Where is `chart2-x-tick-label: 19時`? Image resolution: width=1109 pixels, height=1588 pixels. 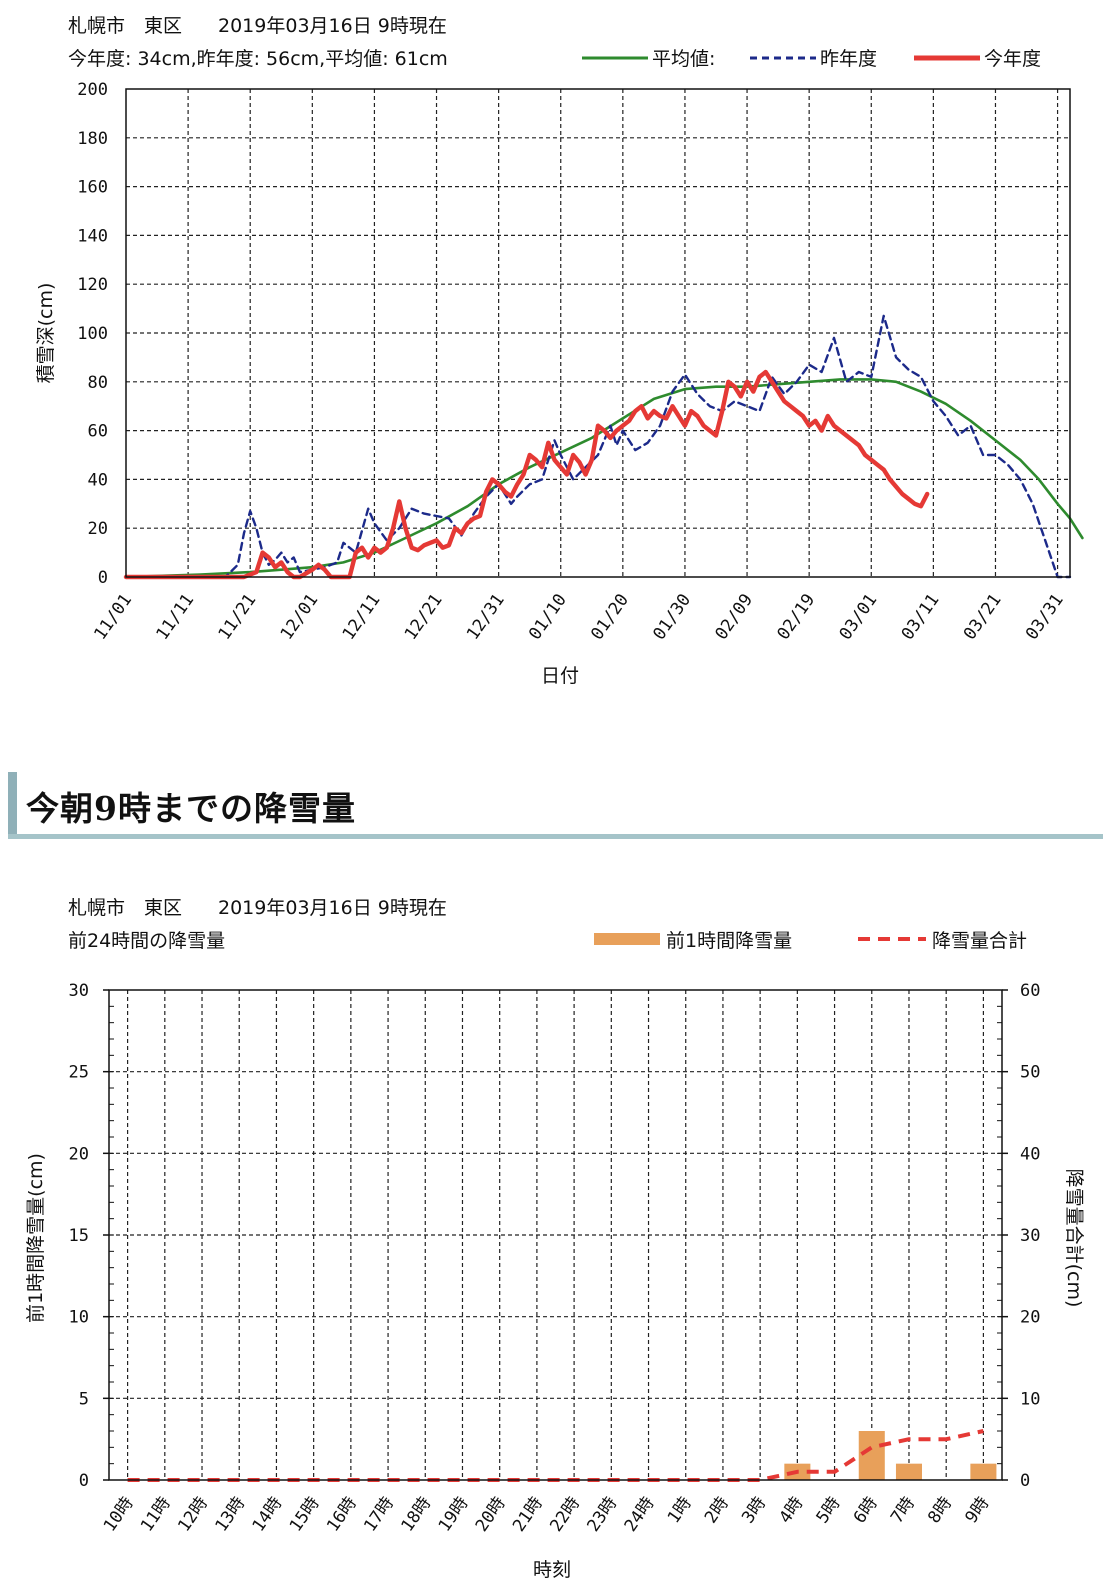 chart2-x-tick-label: 19時 is located at coordinates (454, 1514).